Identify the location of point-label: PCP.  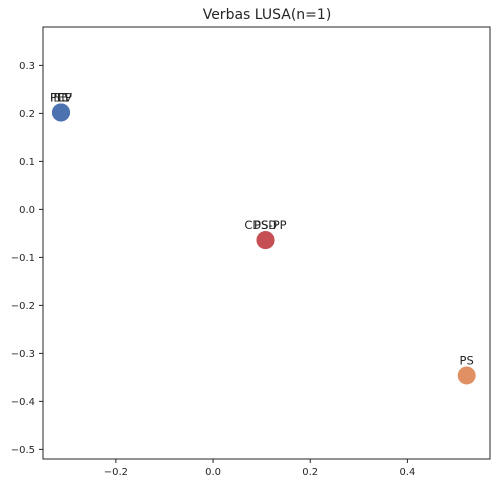
(61, 97).